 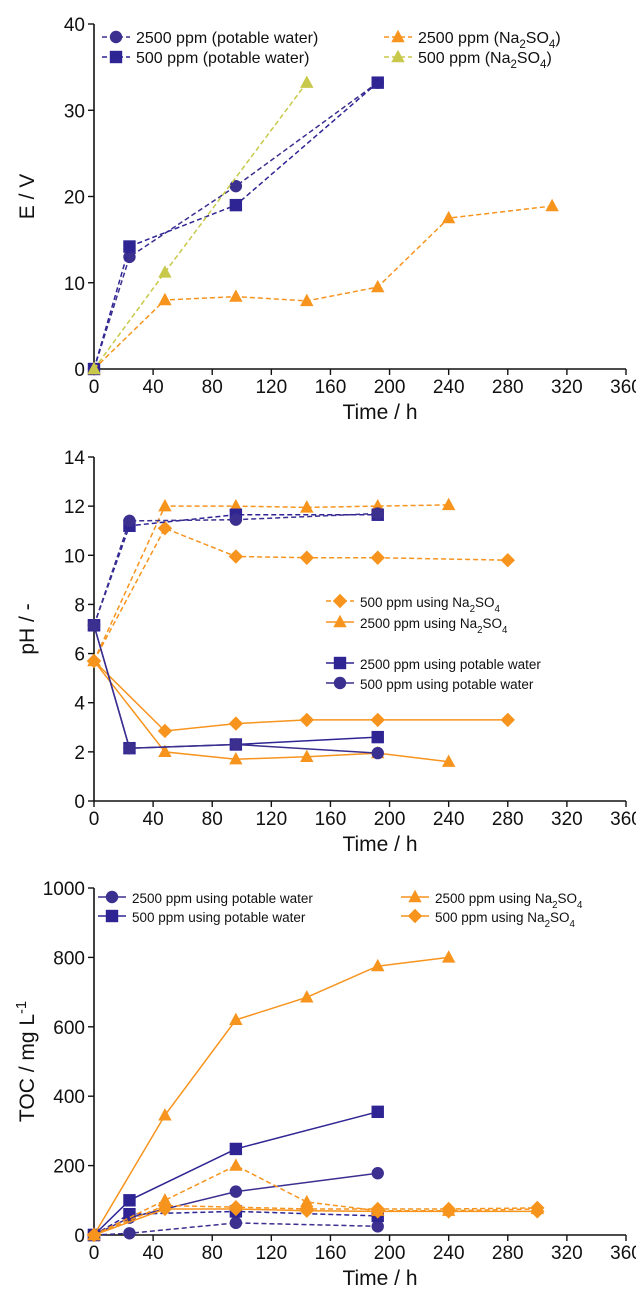 I want to click on x-tick-label: 0, so click(x=94, y=819).